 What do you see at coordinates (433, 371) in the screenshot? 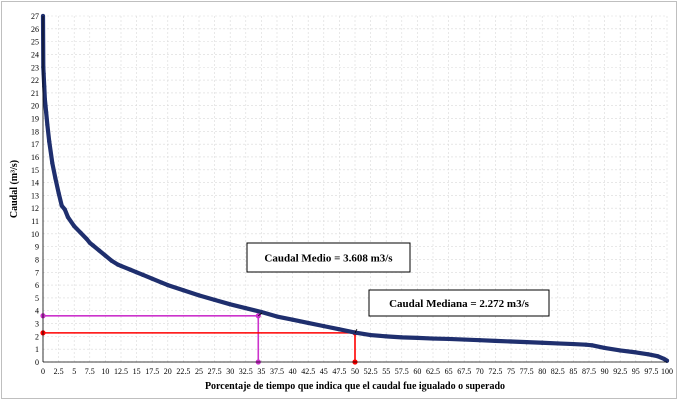
I see `x-tick-label: 62.5` at bounding box center [433, 371].